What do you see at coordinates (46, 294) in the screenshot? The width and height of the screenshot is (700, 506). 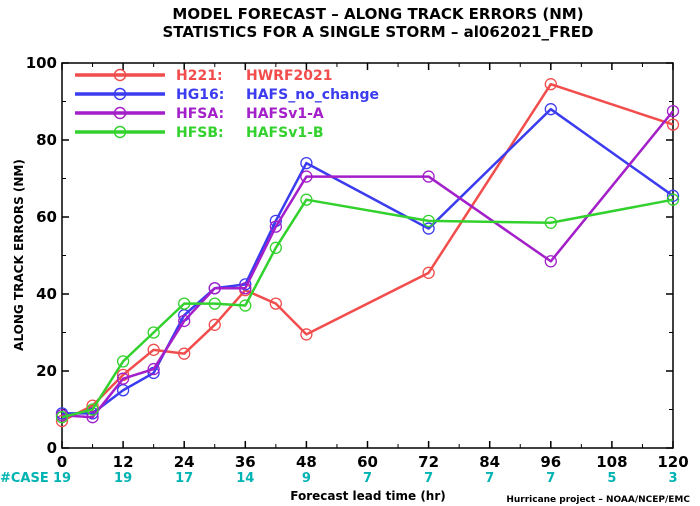 I see `y-tick-label: 40` at bounding box center [46, 294].